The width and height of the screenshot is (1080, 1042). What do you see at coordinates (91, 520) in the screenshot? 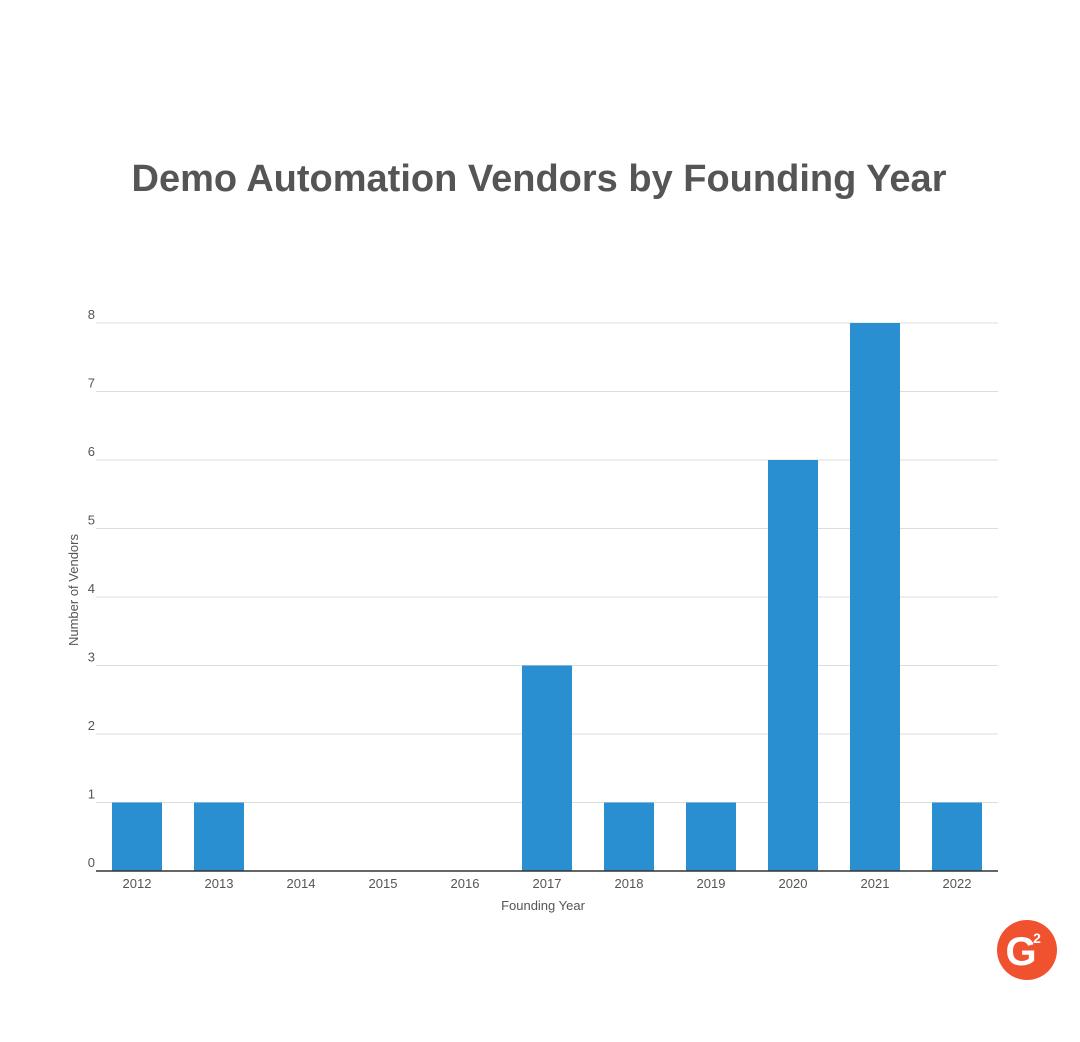
I see `y-tick-label: 5` at bounding box center [91, 520].